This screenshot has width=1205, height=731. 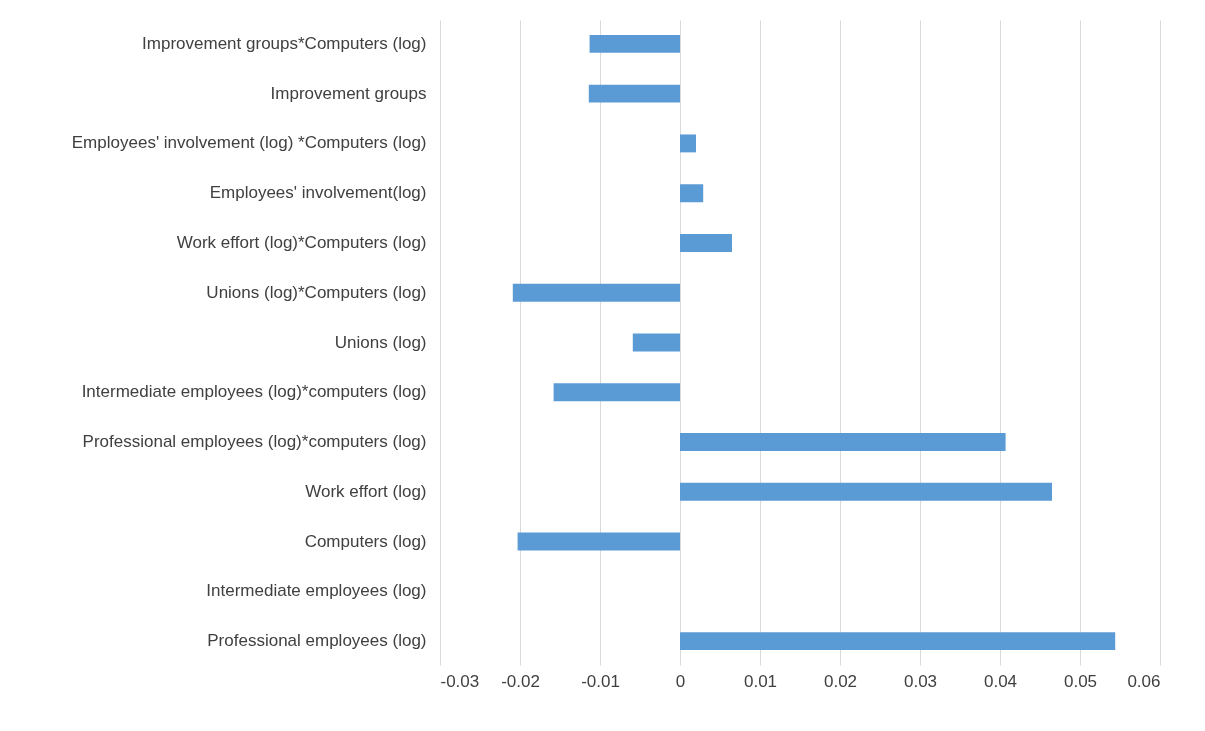 What do you see at coordinates (365, 541) in the screenshot?
I see `y-tick-label: Computers (log)` at bounding box center [365, 541].